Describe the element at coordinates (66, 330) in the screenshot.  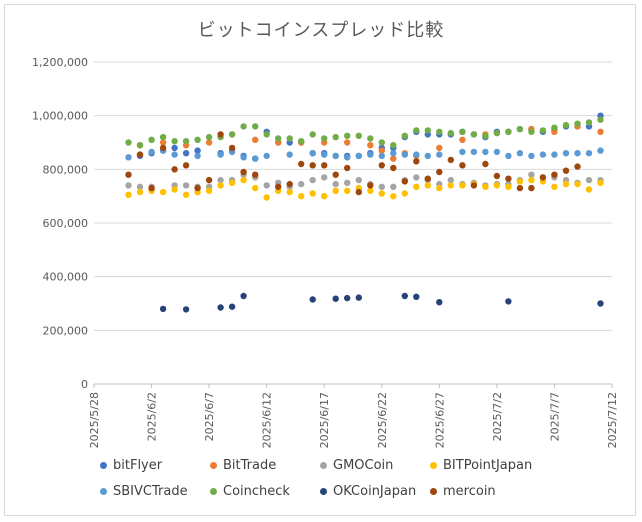
I see `y-tick-label: 200,000` at that location.